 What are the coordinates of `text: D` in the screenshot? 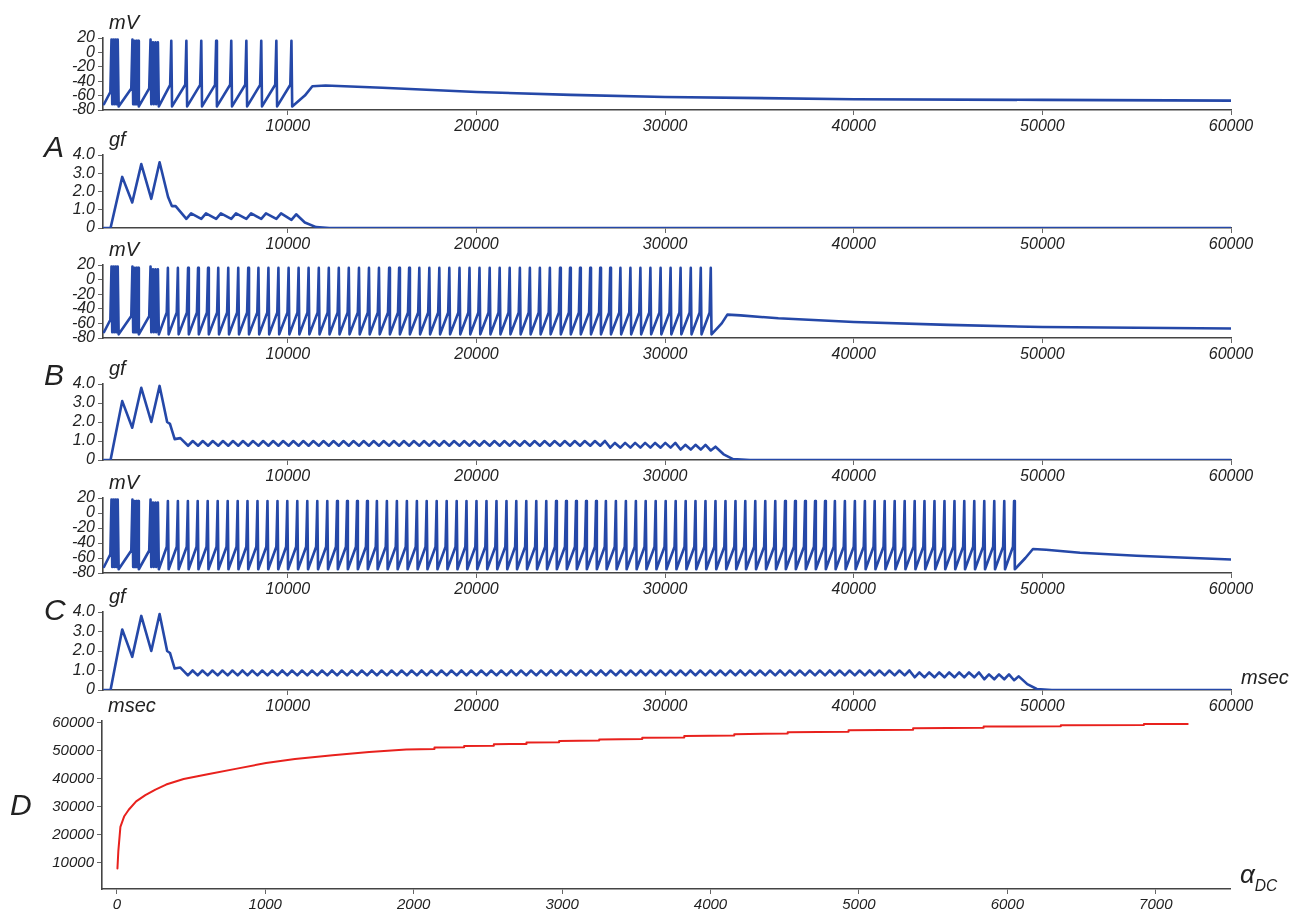 It's located at (21, 804).